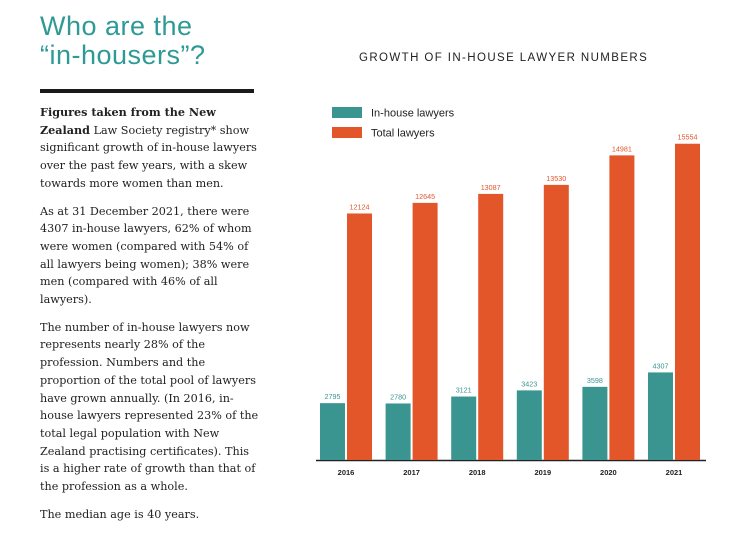 The width and height of the screenshot is (741, 533). Describe the element at coordinates (529, 383) in the screenshot. I see `inhouse-value-label-2019: 3423` at that location.